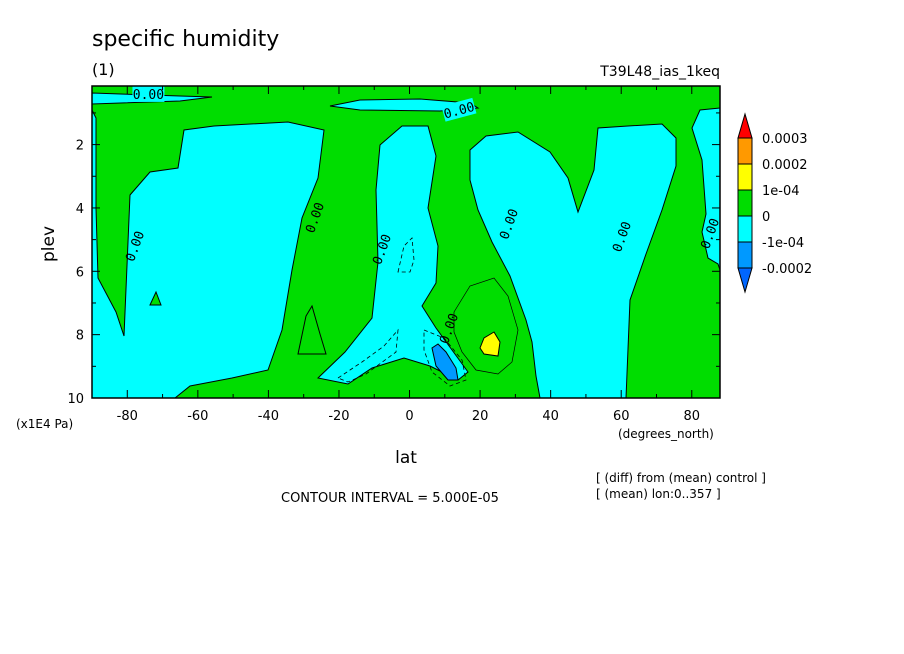  What do you see at coordinates (785, 139) in the screenshot?
I see `colorbar-label: 0.0003` at bounding box center [785, 139].